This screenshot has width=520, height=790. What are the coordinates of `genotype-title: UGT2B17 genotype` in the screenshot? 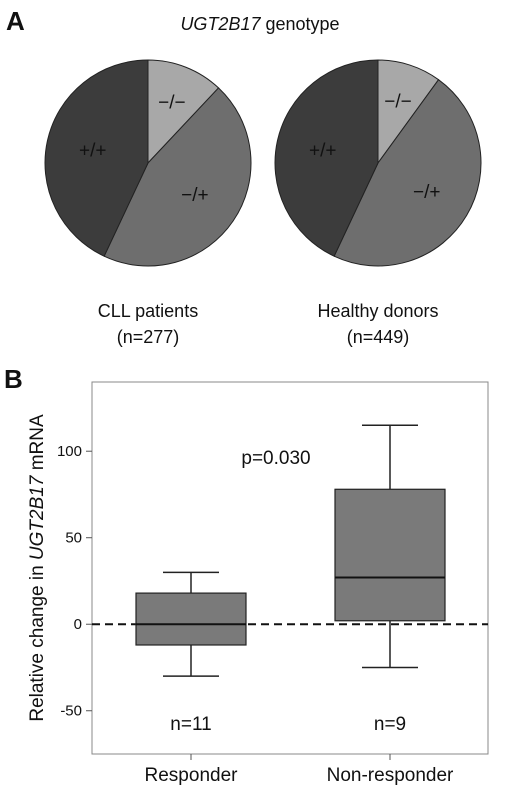 It's located at (259, 24).